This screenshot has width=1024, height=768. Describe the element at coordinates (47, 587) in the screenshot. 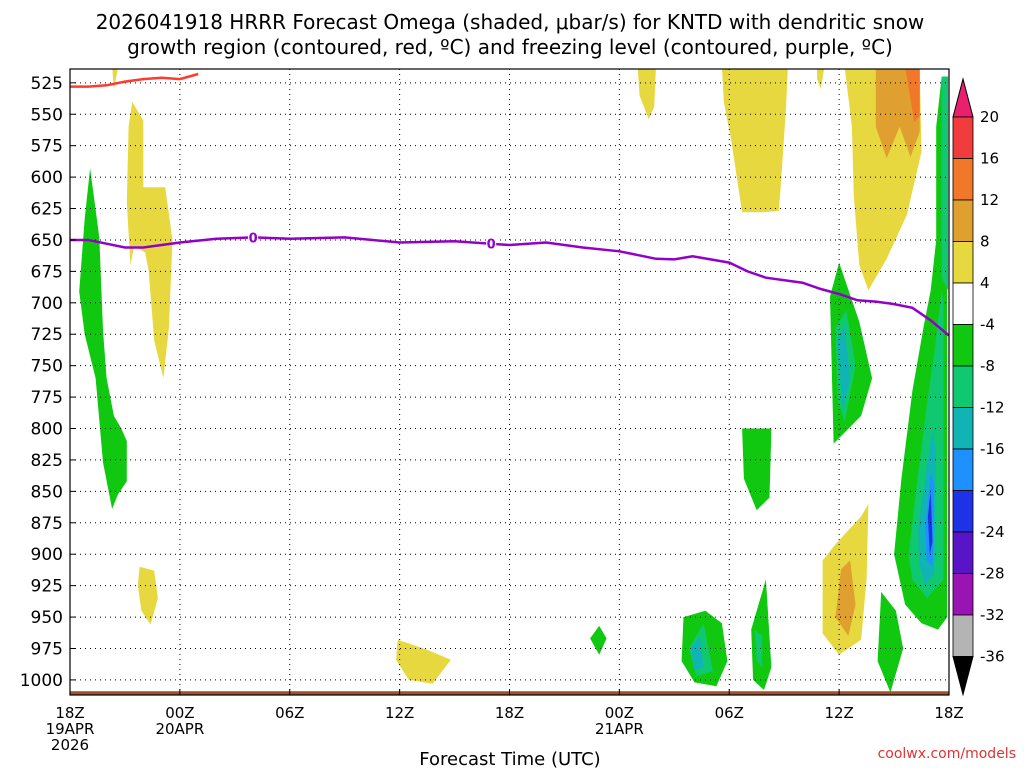

I see `y-tick-label: 925` at that location.